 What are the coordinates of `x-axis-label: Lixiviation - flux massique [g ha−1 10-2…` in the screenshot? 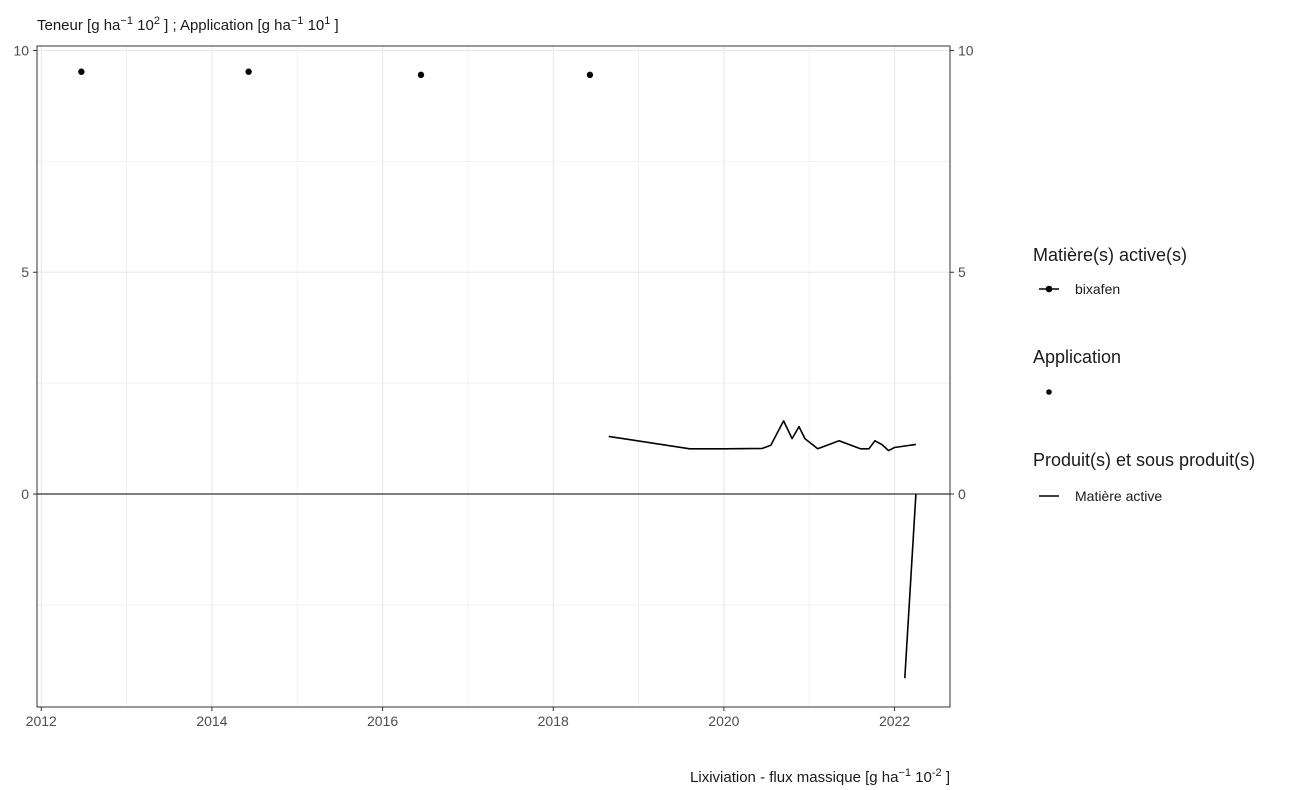 It's located at (820, 776).